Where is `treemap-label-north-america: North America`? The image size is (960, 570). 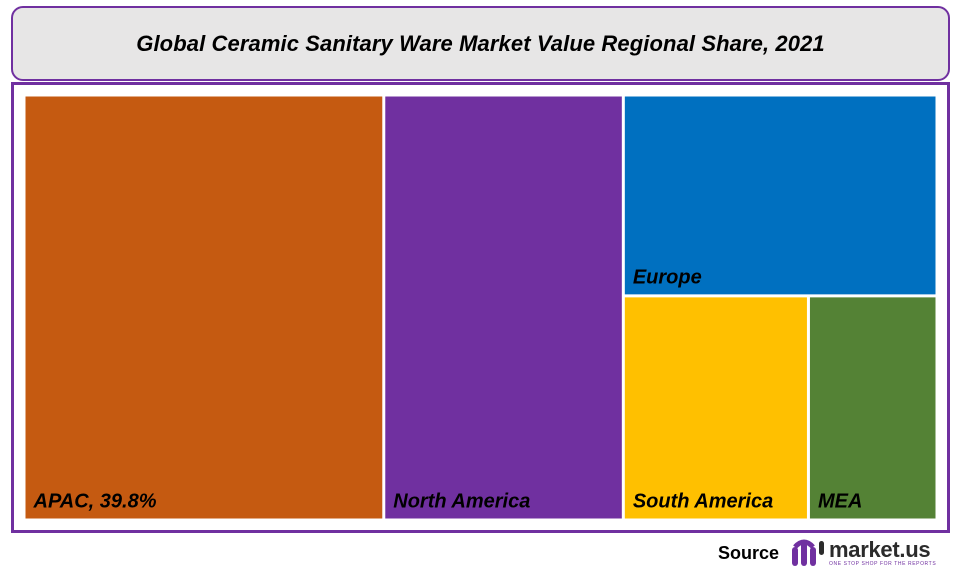 treemap-label-north-america: North America is located at coordinates (461, 502).